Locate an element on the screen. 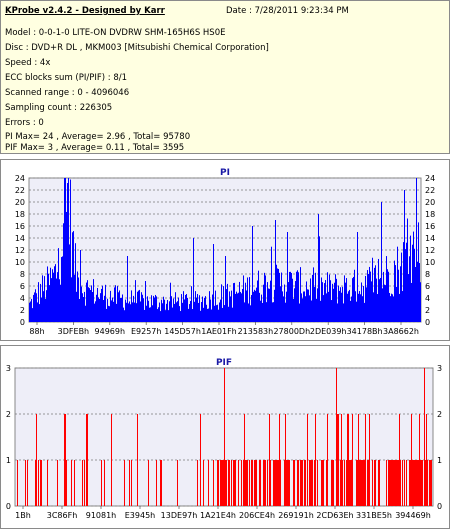 The height and width of the screenshot is (529, 450). x-tick-label: 145D57h is located at coordinates (182, 331).